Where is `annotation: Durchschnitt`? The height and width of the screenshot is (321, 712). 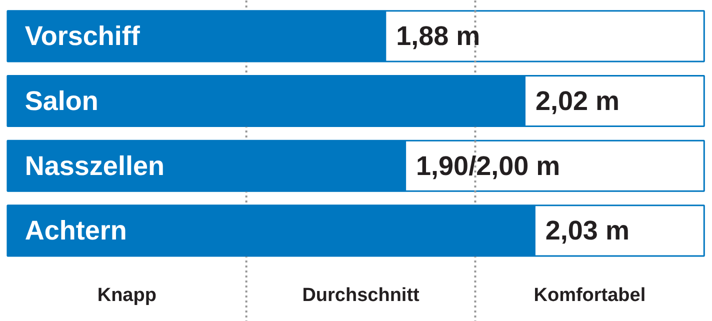
annotation: Durchschnitt is located at coordinates (361, 295).